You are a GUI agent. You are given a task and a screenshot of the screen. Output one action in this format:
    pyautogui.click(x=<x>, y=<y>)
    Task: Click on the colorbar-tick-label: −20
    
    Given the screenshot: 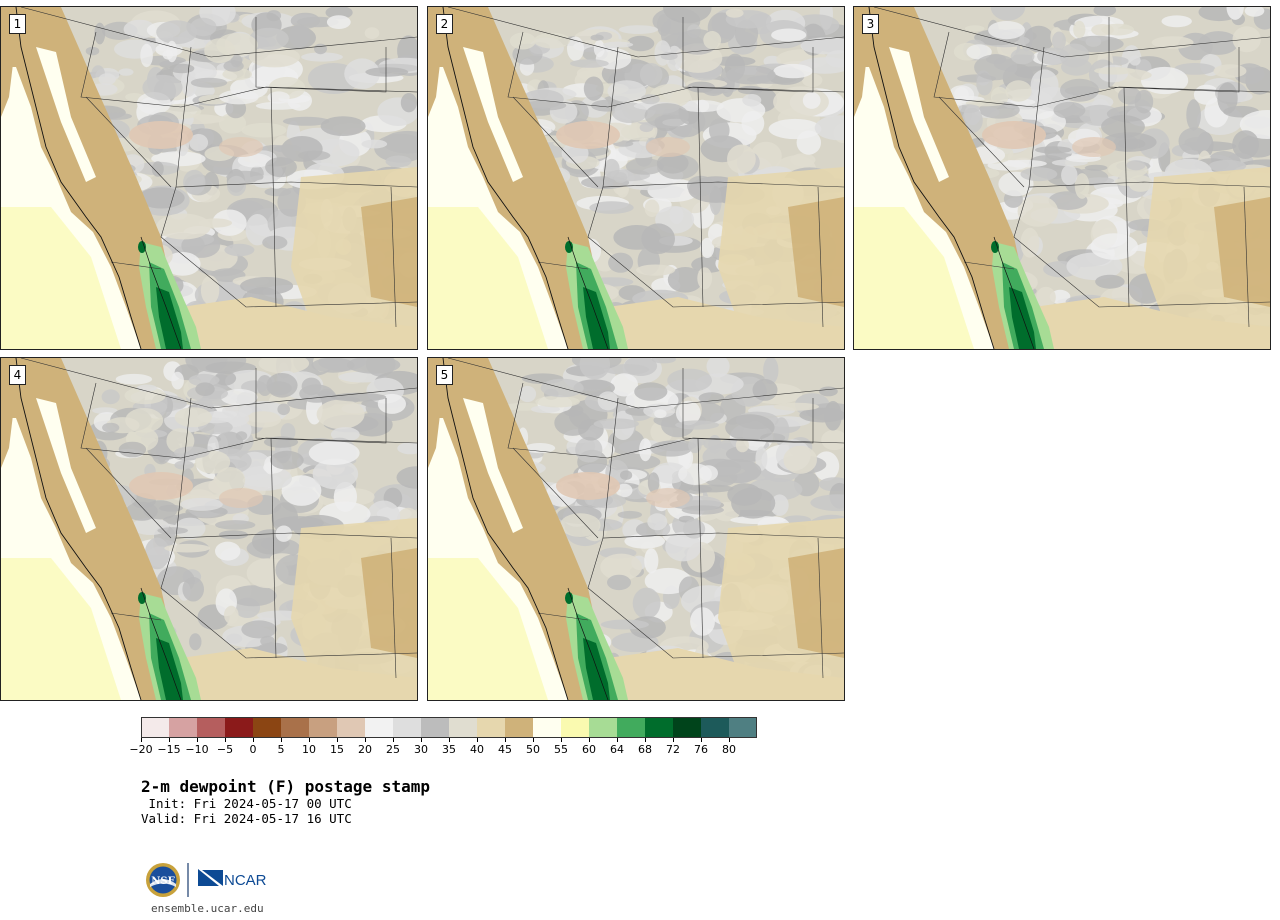 What is the action you would take?
    pyautogui.click(x=141, y=749)
    